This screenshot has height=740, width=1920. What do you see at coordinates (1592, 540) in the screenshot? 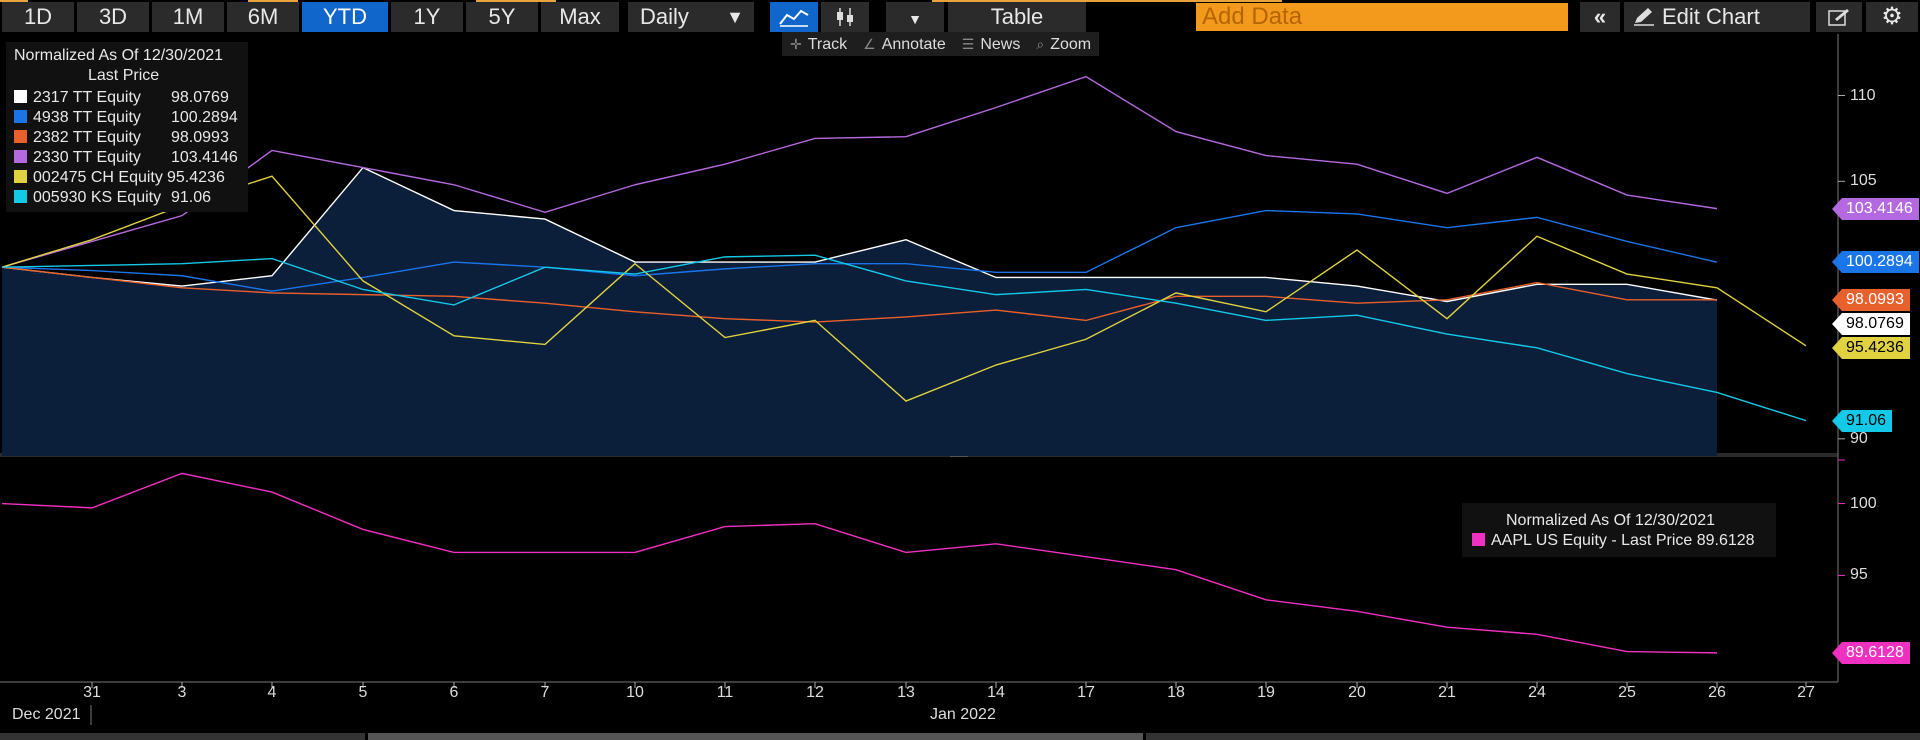
I see `legend-series-name: AAPL US Equity - Last Price` at bounding box center [1592, 540].